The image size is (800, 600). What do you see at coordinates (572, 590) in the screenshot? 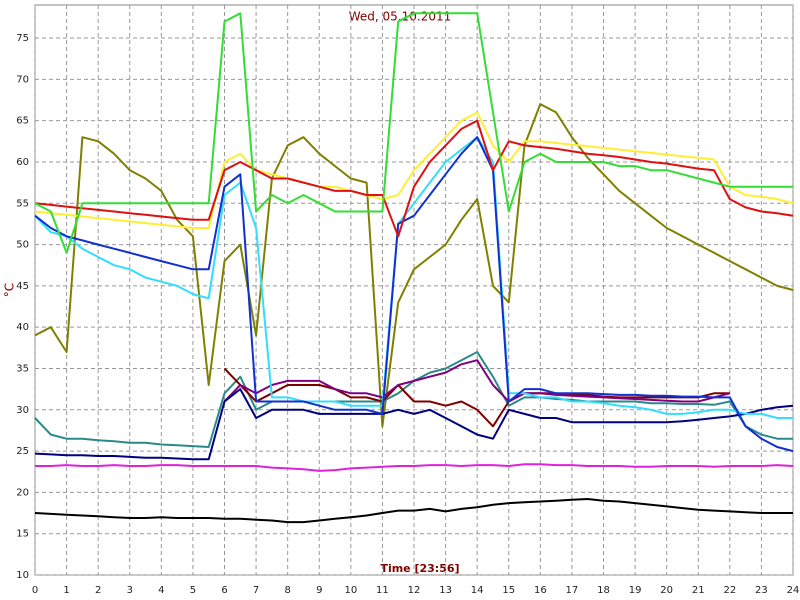
I see `x-tick-label: 17` at bounding box center [572, 590].